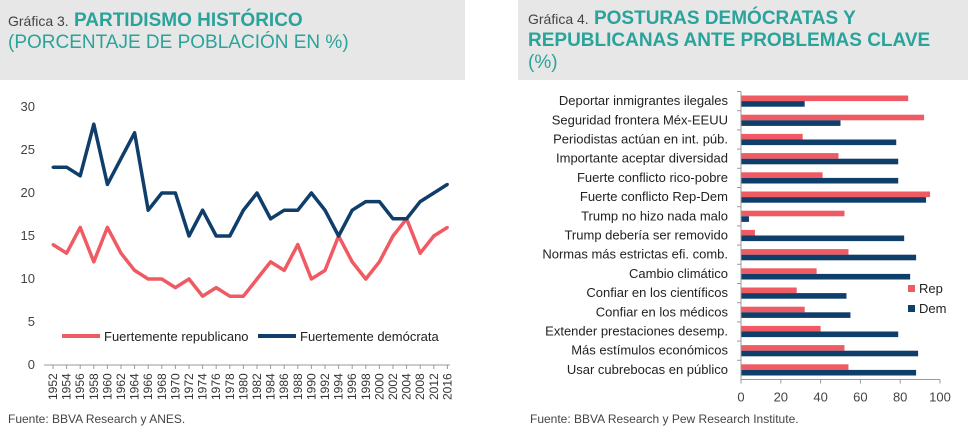 The image size is (980, 431). I want to click on x-tick-label: 1964, so click(135, 386).